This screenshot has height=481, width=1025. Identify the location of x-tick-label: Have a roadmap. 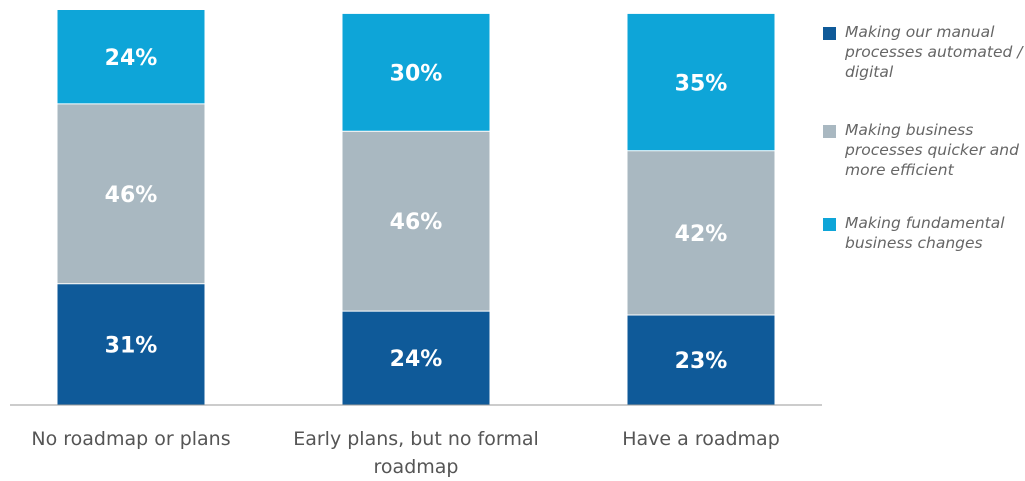
(701, 439).